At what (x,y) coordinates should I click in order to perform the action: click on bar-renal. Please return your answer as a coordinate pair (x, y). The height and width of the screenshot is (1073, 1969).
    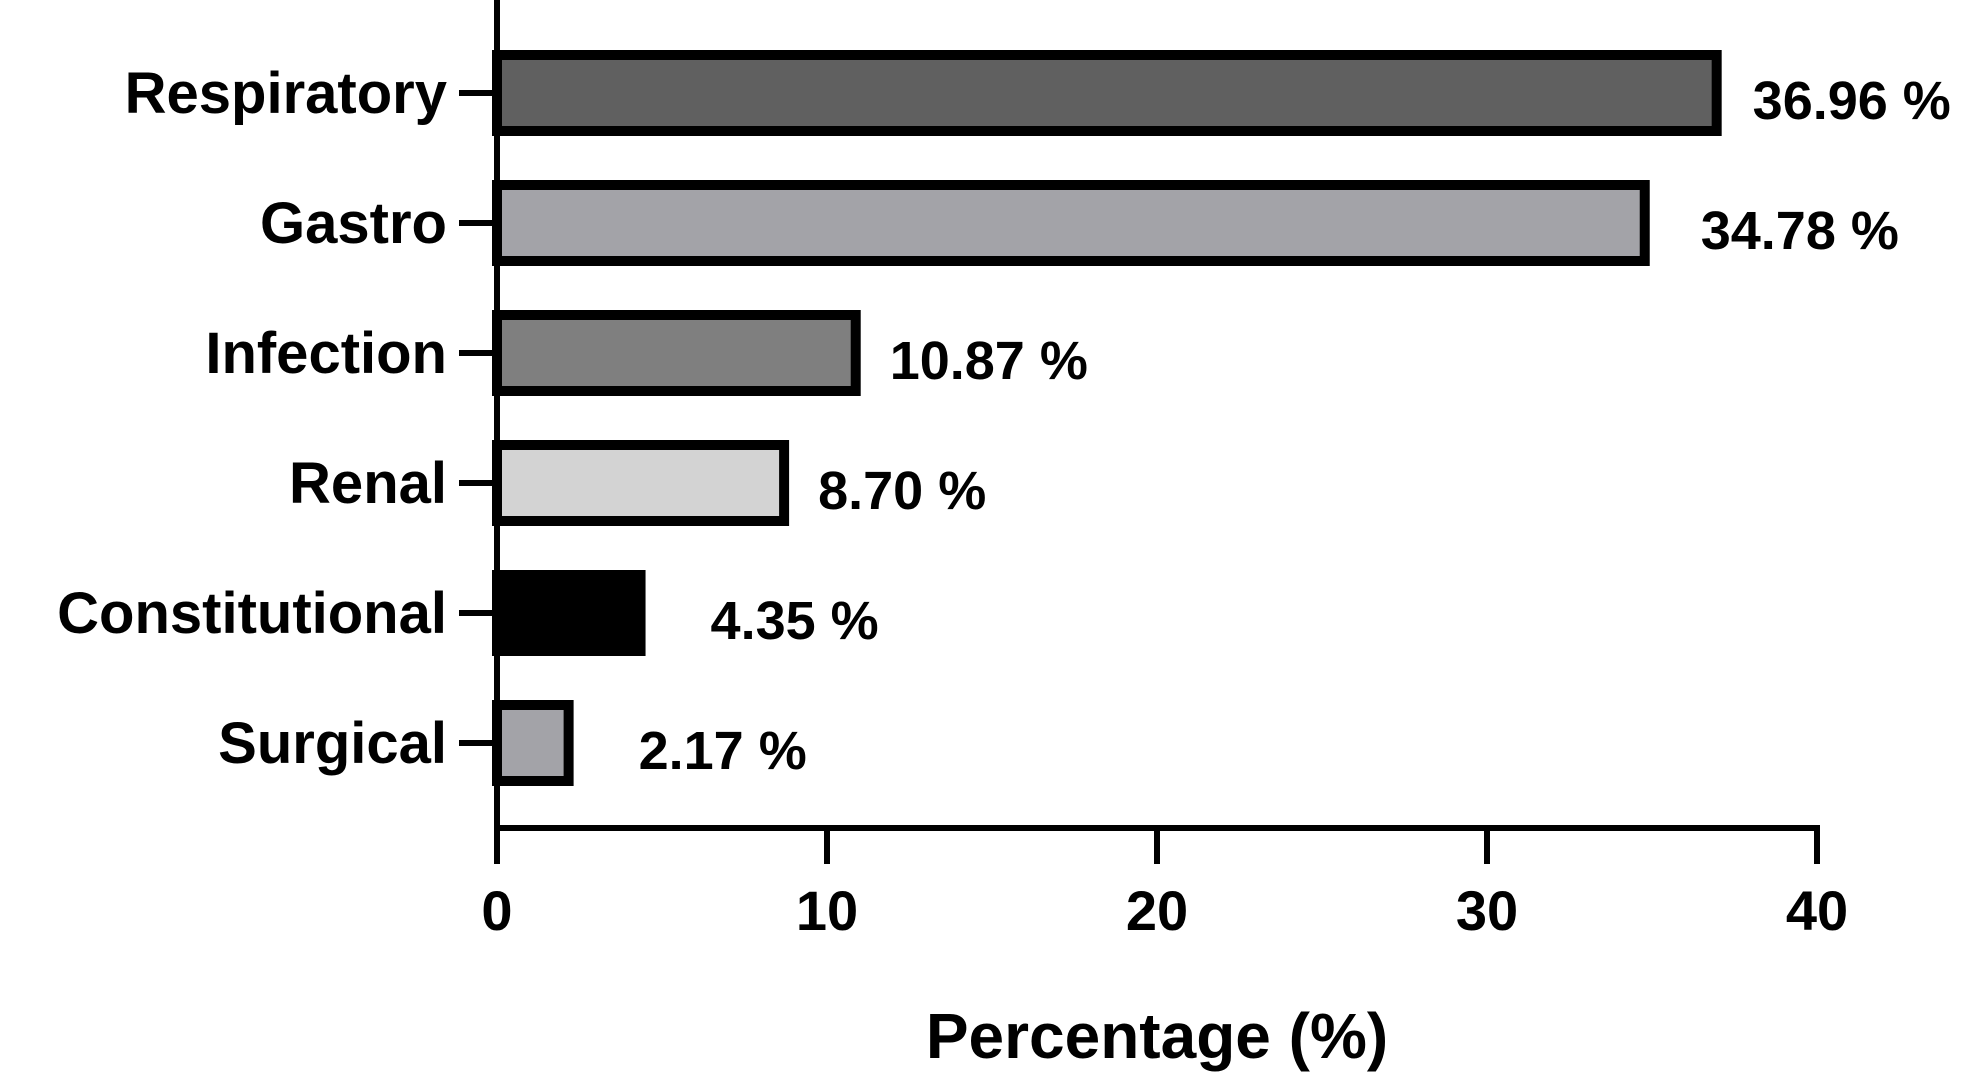
    Looking at the image, I should click on (641, 483).